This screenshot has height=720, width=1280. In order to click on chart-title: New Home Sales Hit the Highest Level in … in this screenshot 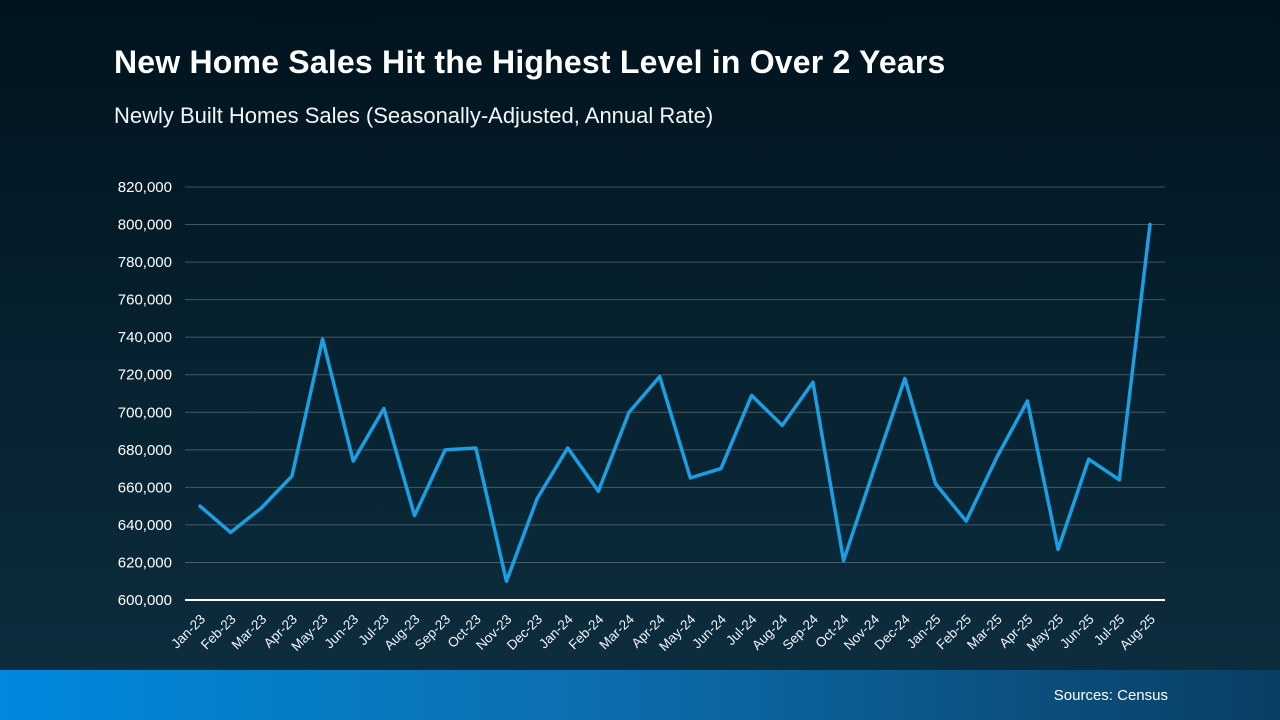, I will do `click(530, 62)`.